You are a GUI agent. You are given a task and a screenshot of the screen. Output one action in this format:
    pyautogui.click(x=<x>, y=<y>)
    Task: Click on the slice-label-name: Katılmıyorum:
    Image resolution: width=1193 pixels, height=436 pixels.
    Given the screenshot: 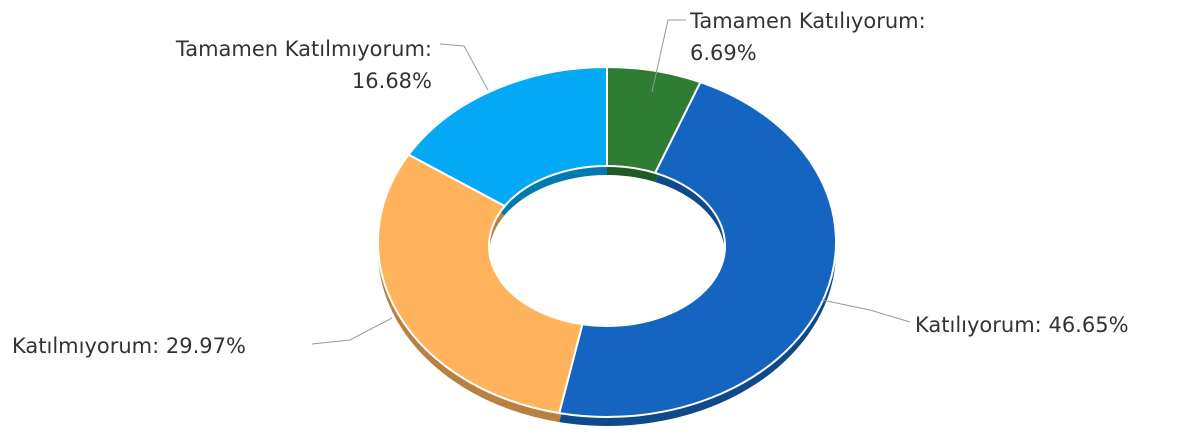 What is the action you would take?
    pyautogui.click(x=85, y=346)
    